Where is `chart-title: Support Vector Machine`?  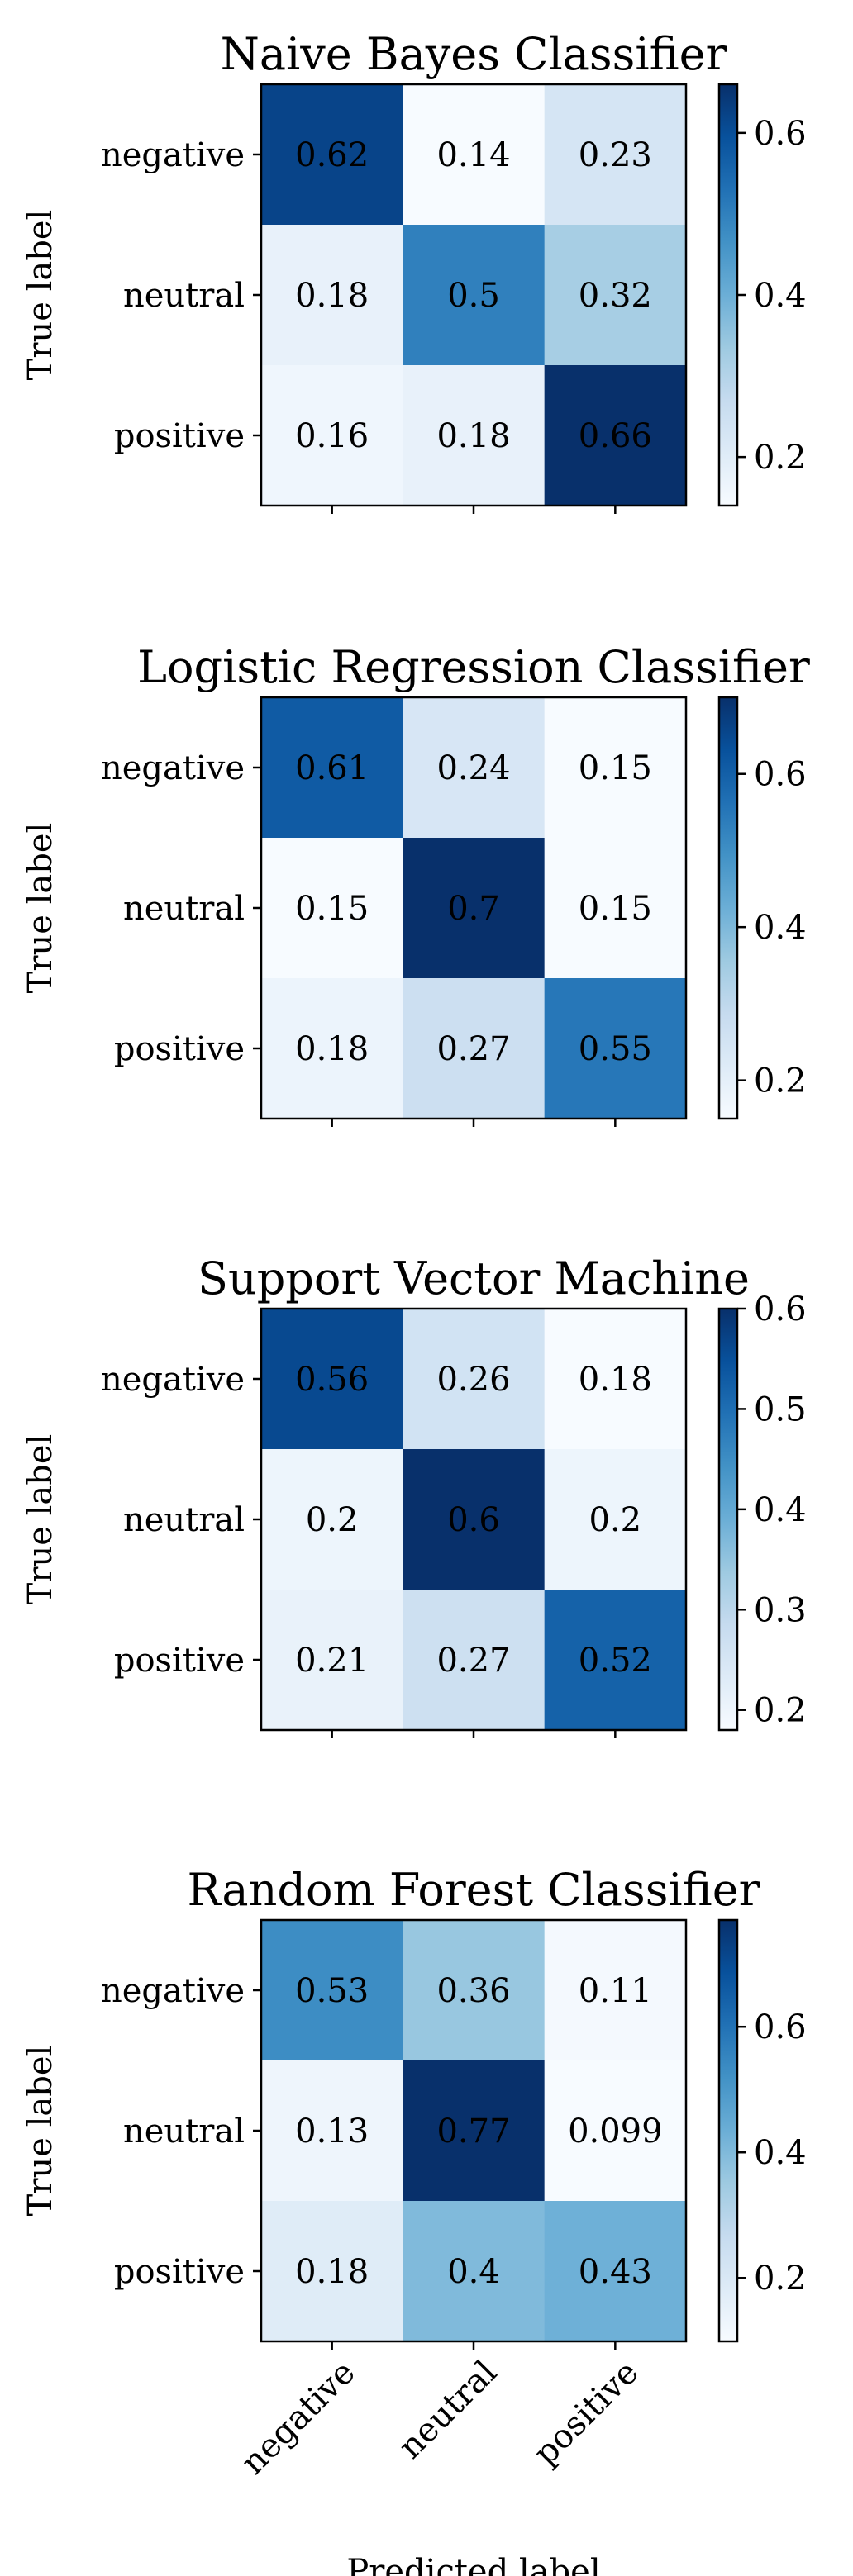
chart-title: Support Vector Machine is located at coordinates (474, 1278).